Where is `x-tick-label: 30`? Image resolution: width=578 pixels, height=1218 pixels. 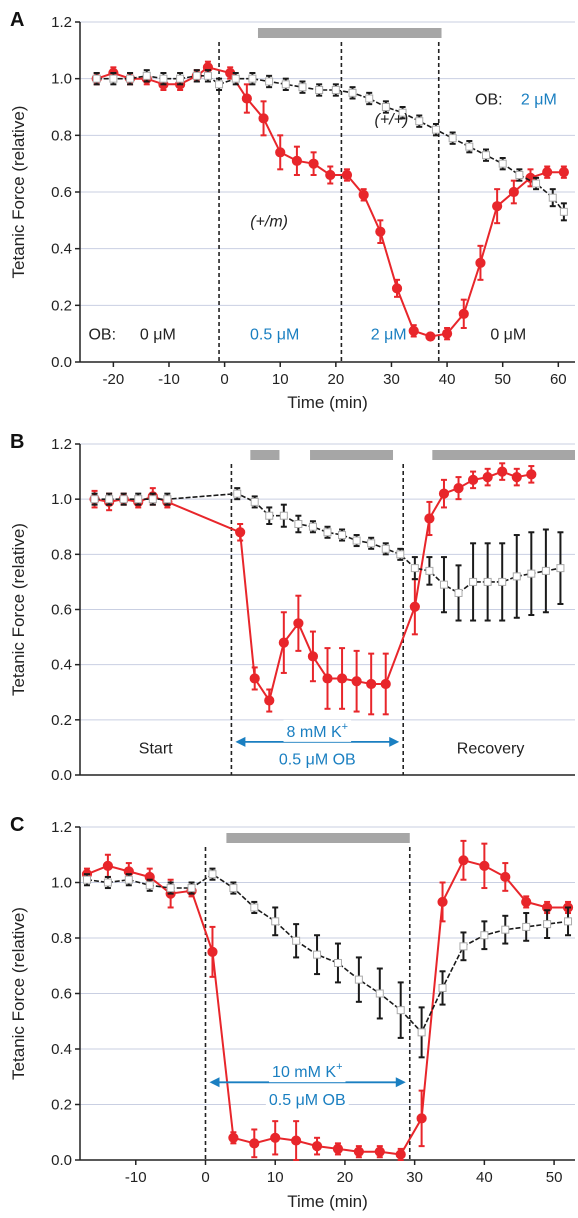
x-tick-label: 30 is located at coordinates (414, 1177).